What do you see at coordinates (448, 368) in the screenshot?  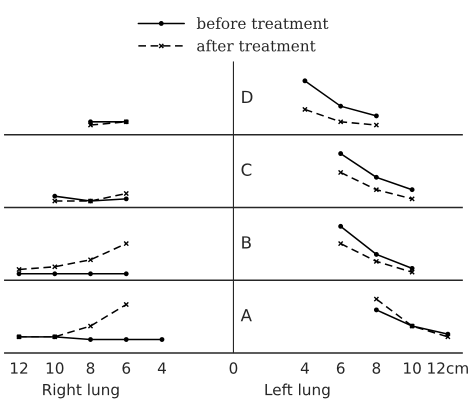 I see `x-tick-label: 12cm` at bounding box center [448, 368].